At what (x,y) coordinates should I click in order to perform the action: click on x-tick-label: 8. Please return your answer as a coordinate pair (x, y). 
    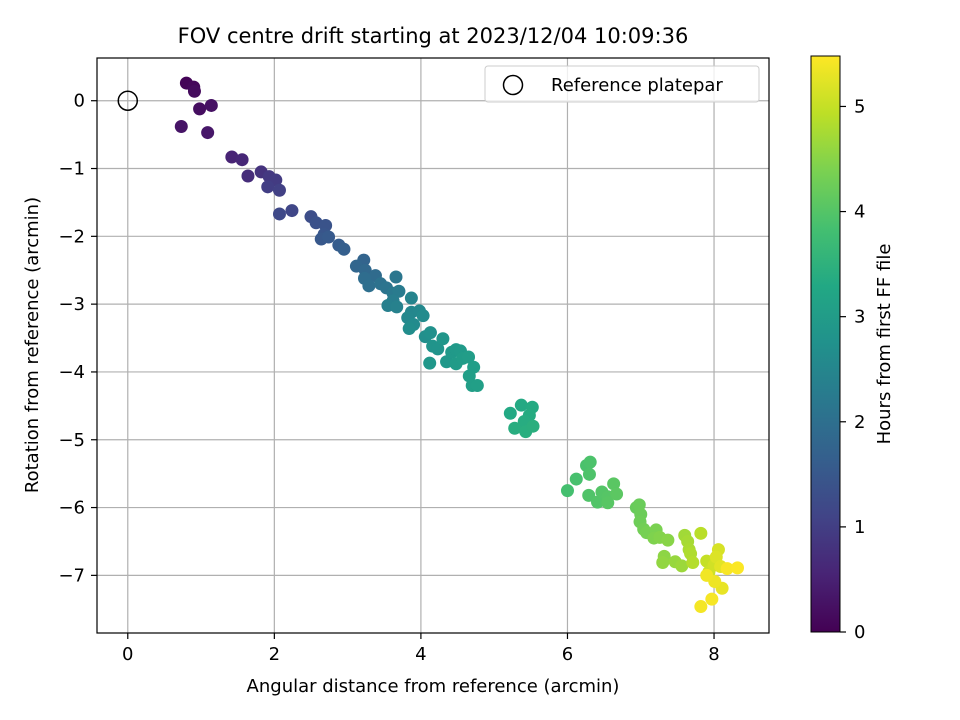
    Looking at the image, I should click on (713, 654).